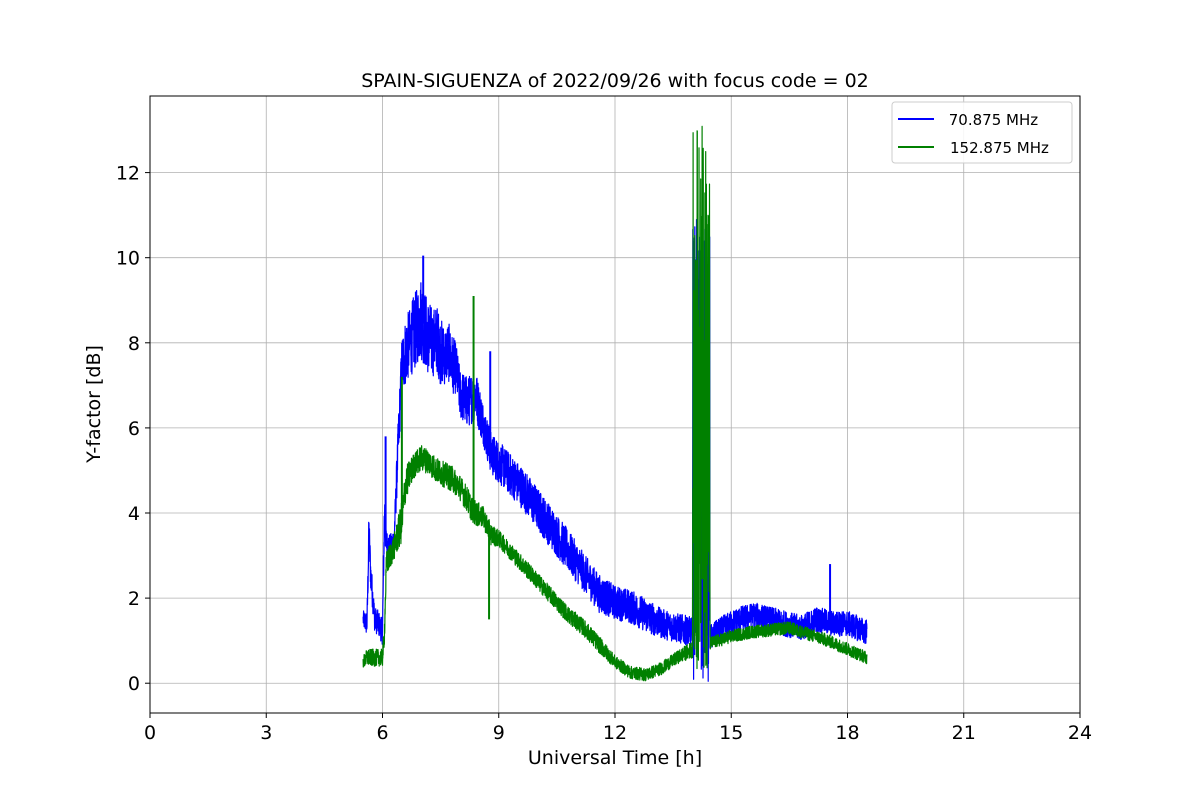  I want to click on y-tick-label: 6, so click(134, 429).